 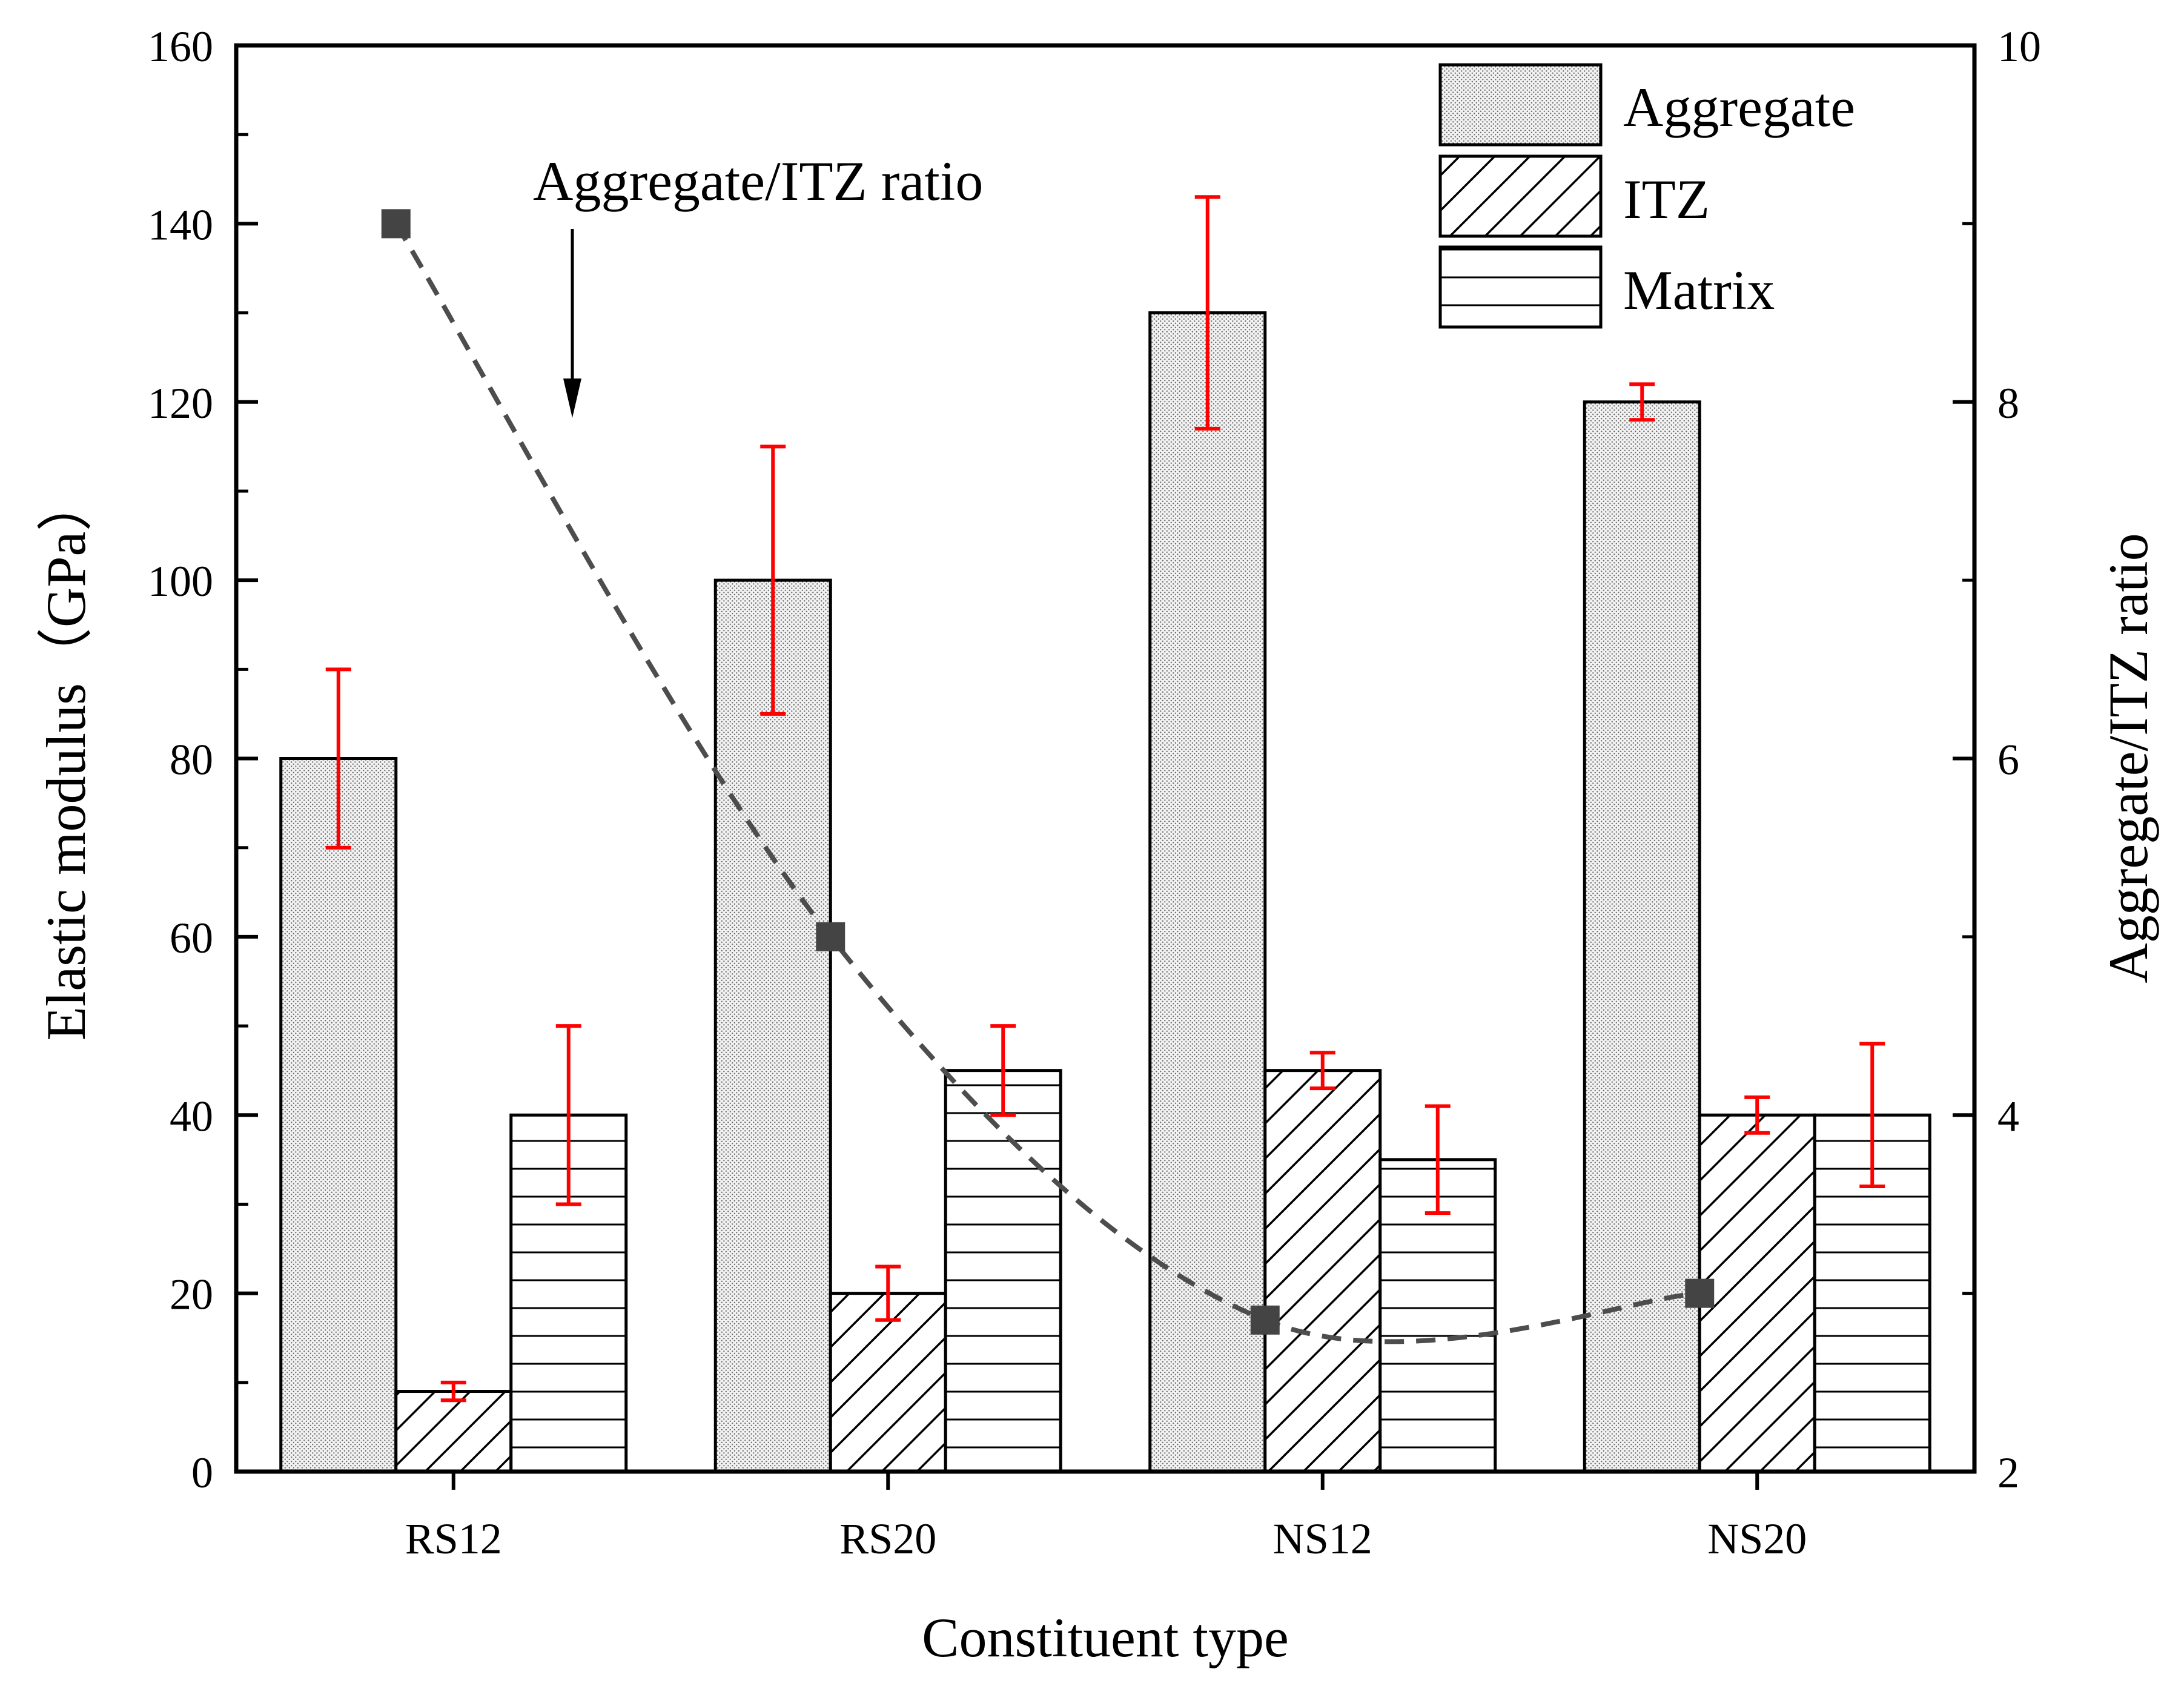 I want to click on x-axis-title: Constituent type, so click(x=1105, y=1638).